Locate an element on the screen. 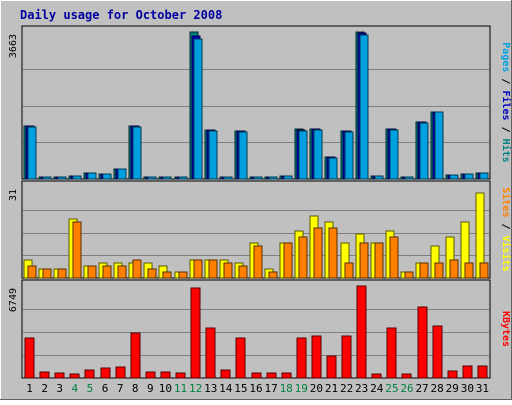 Image resolution: width=512 pixels, height=405 pixels. x-tick-label: 1 is located at coordinates (29, 388).